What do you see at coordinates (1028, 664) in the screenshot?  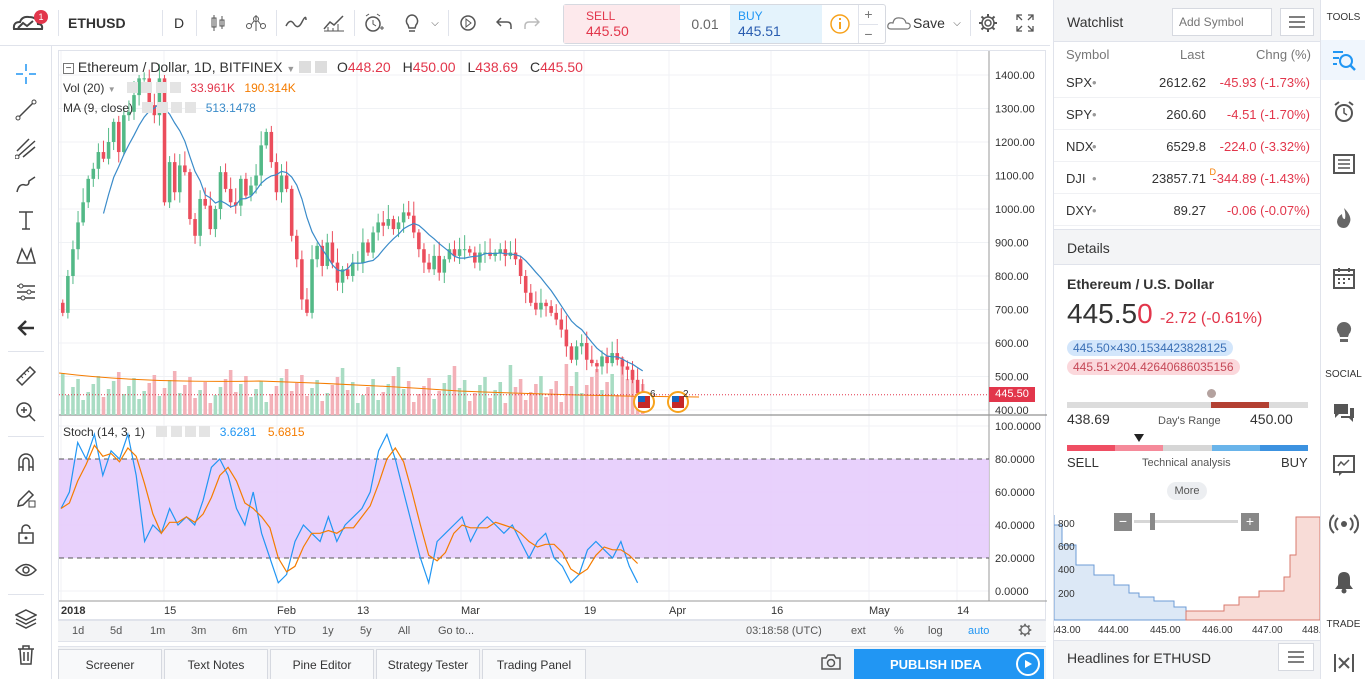 I see `publish-video-button` at bounding box center [1028, 664].